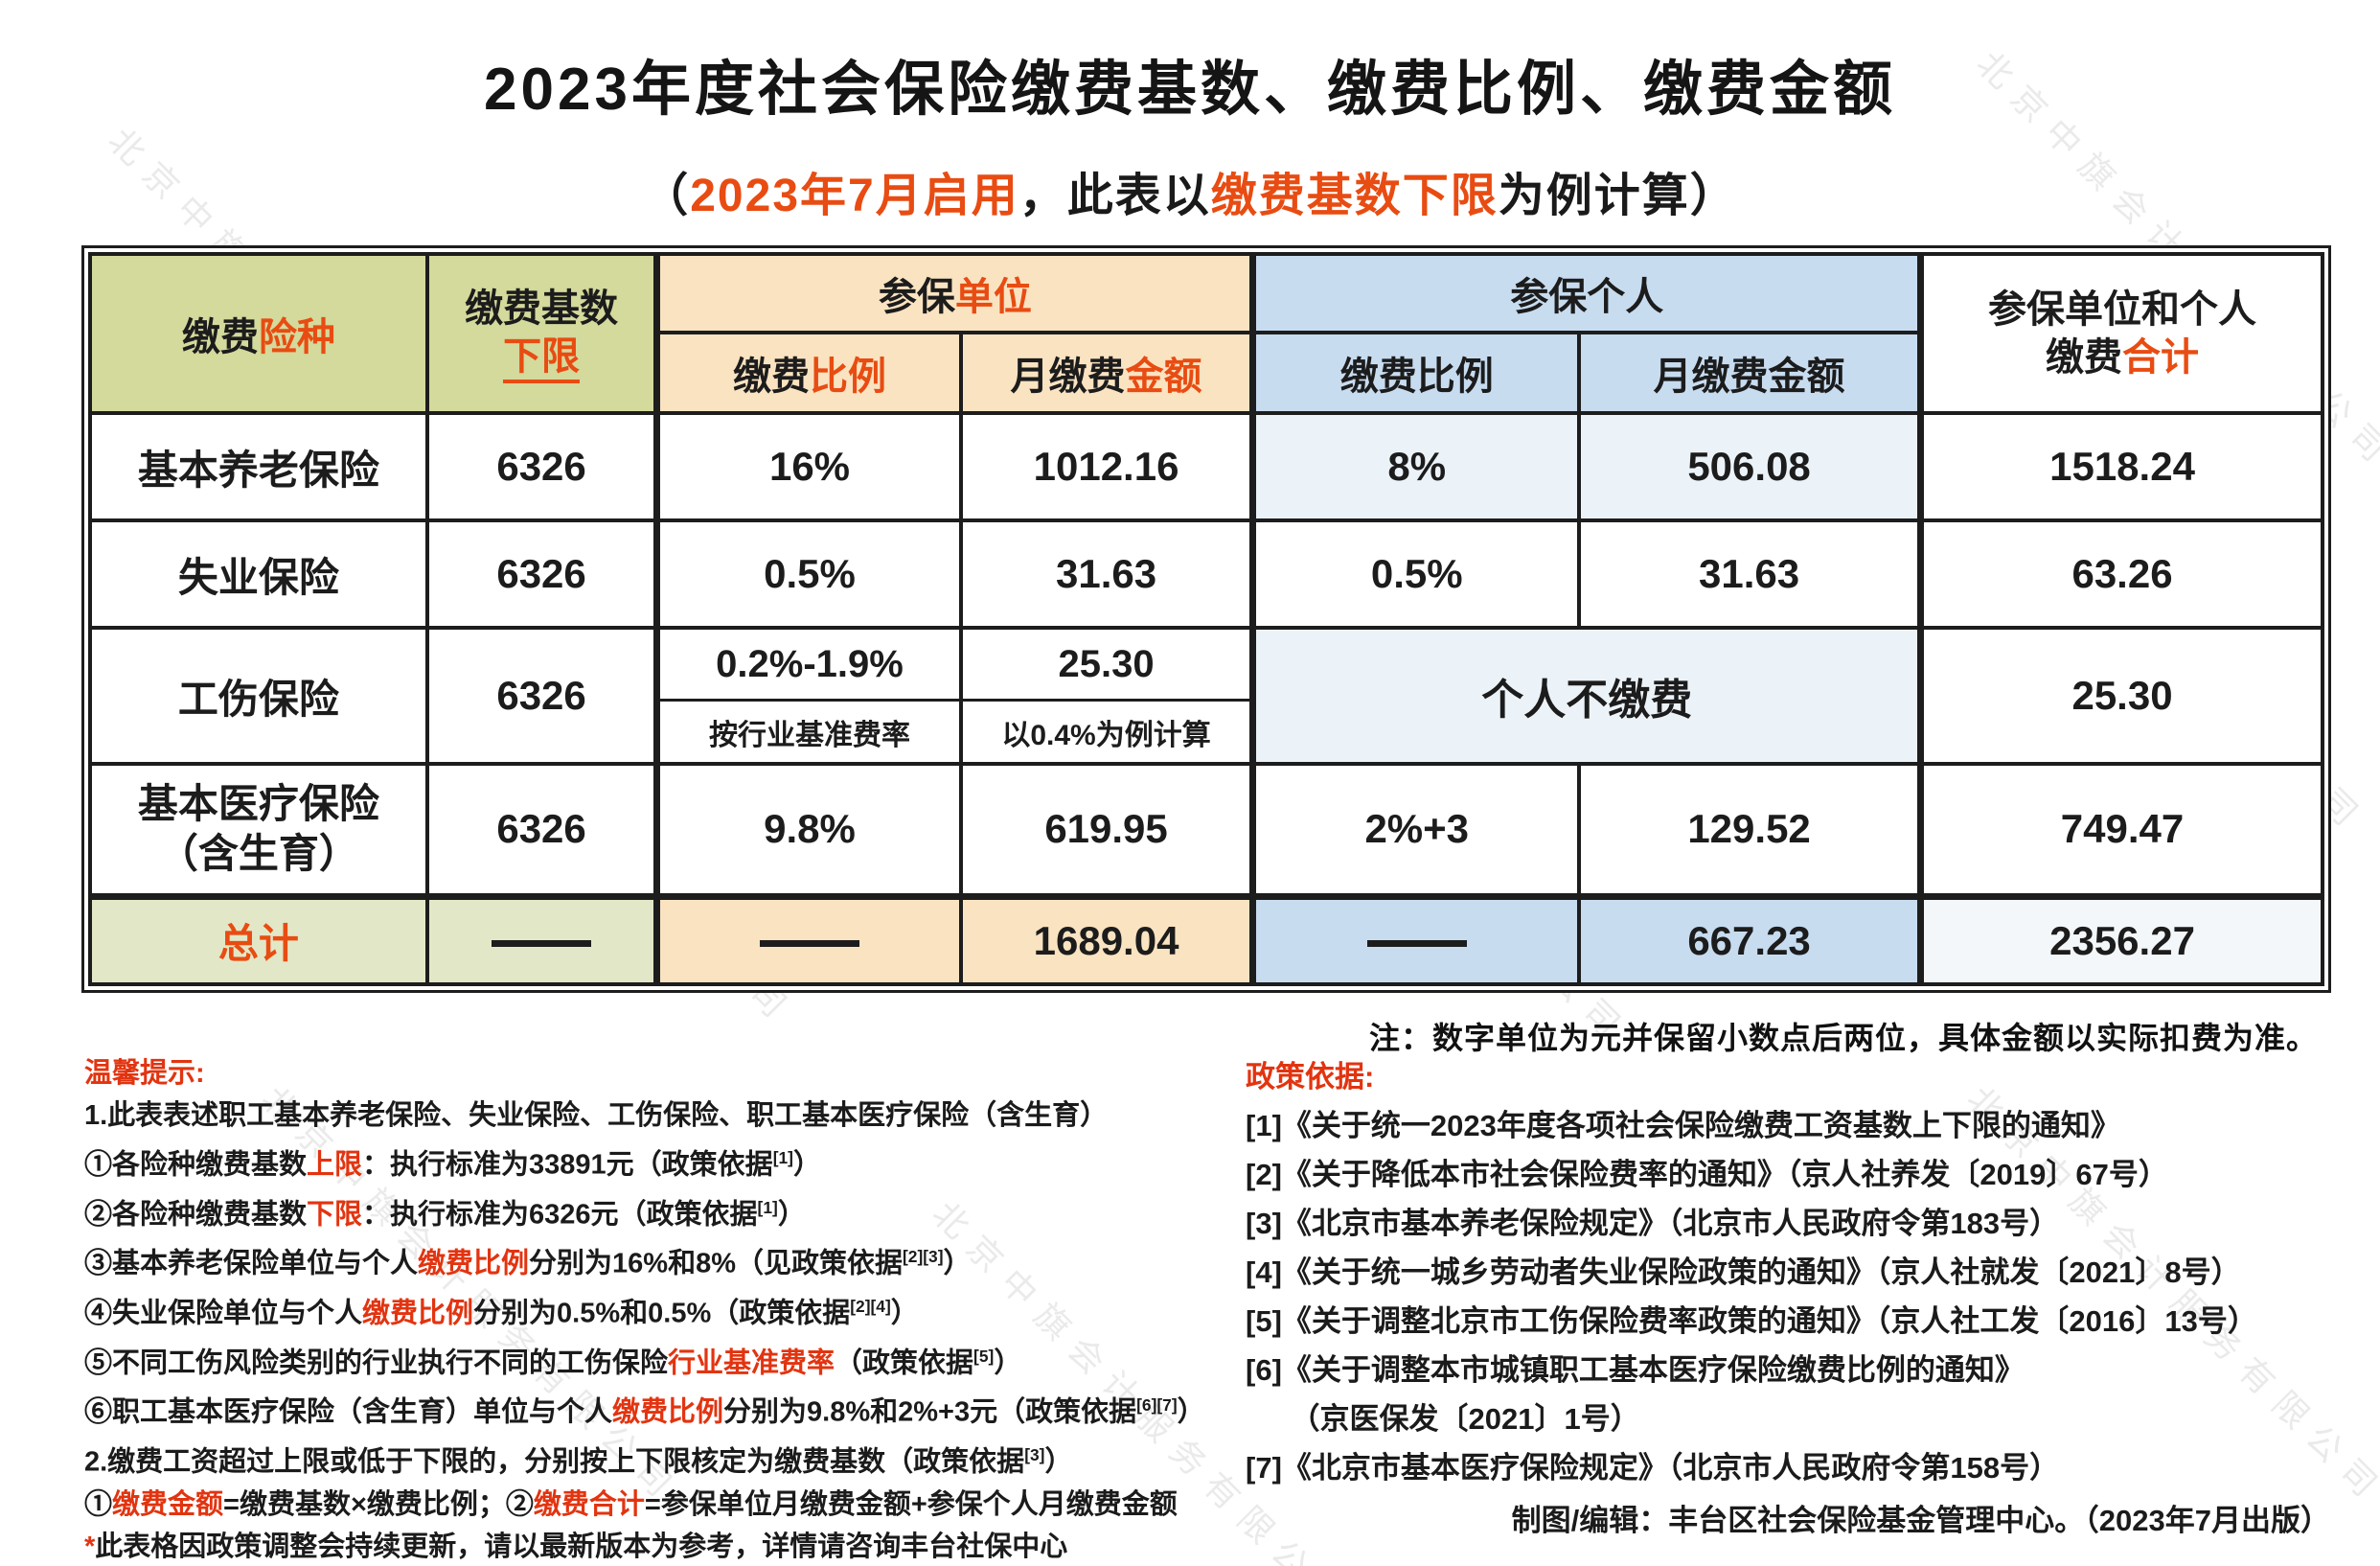 The height and width of the screenshot is (1566, 2380). What do you see at coordinates (810, 663) in the screenshot?
I see `employer-ratio-range: 0.2%-1.9%` at bounding box center [810, 663].